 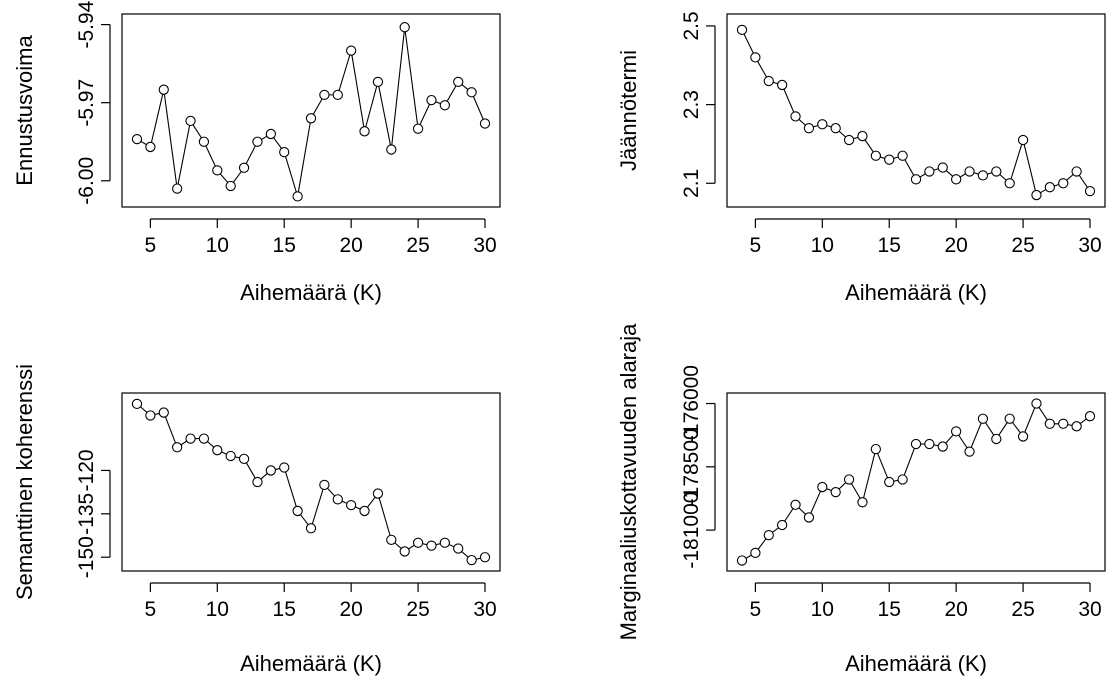 I want to click on y-tick-label: 2.1, so click(x=691, y=183).